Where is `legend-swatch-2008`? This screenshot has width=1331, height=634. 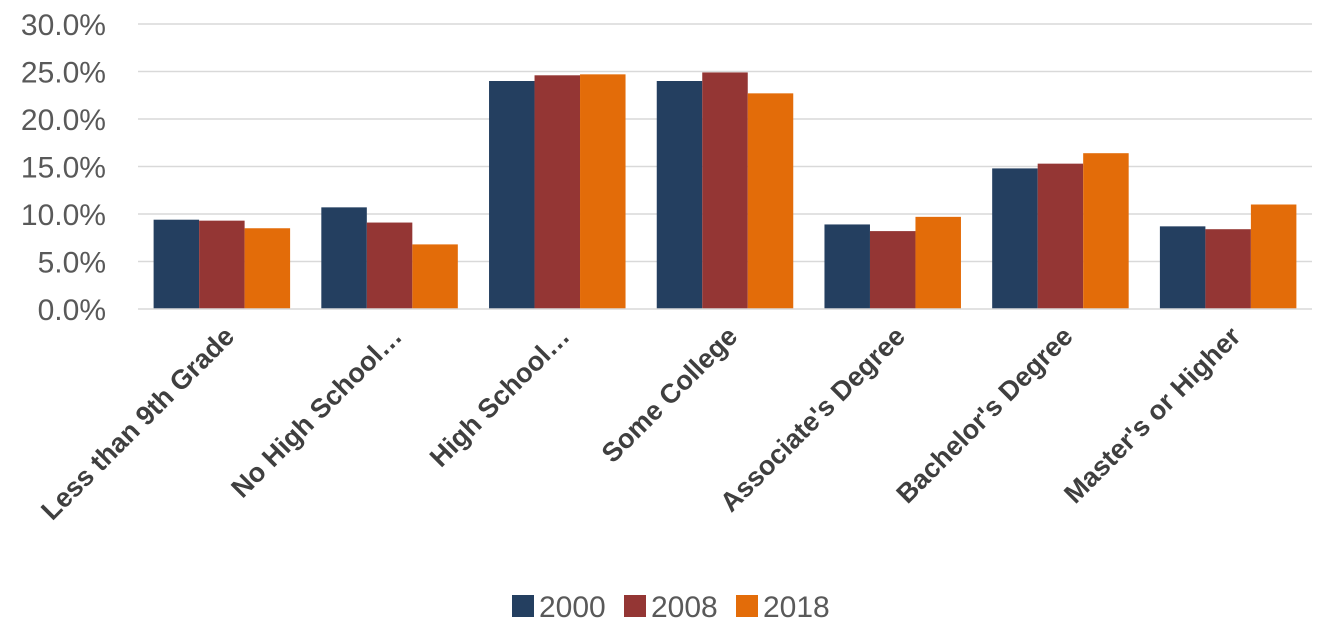 legend-swatch-2008 is located at coordinates (635, 606).